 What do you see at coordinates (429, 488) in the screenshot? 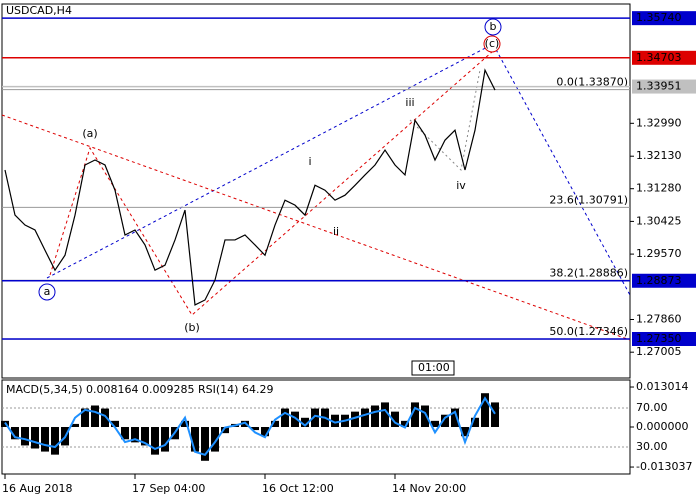
I see `x-tick-label: 14 Nov 20:00` at bounding box center [429, 488].